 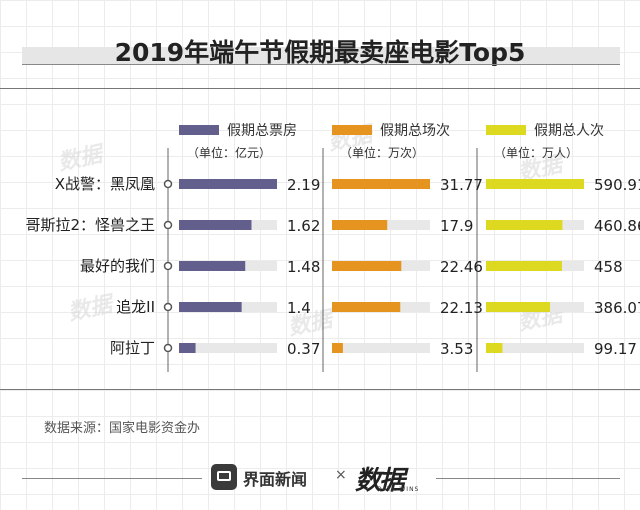 What do you see at coordinates (303, 185) in the screenshot?
I see `data-label: 2.19` at bounding box center [303, 185].